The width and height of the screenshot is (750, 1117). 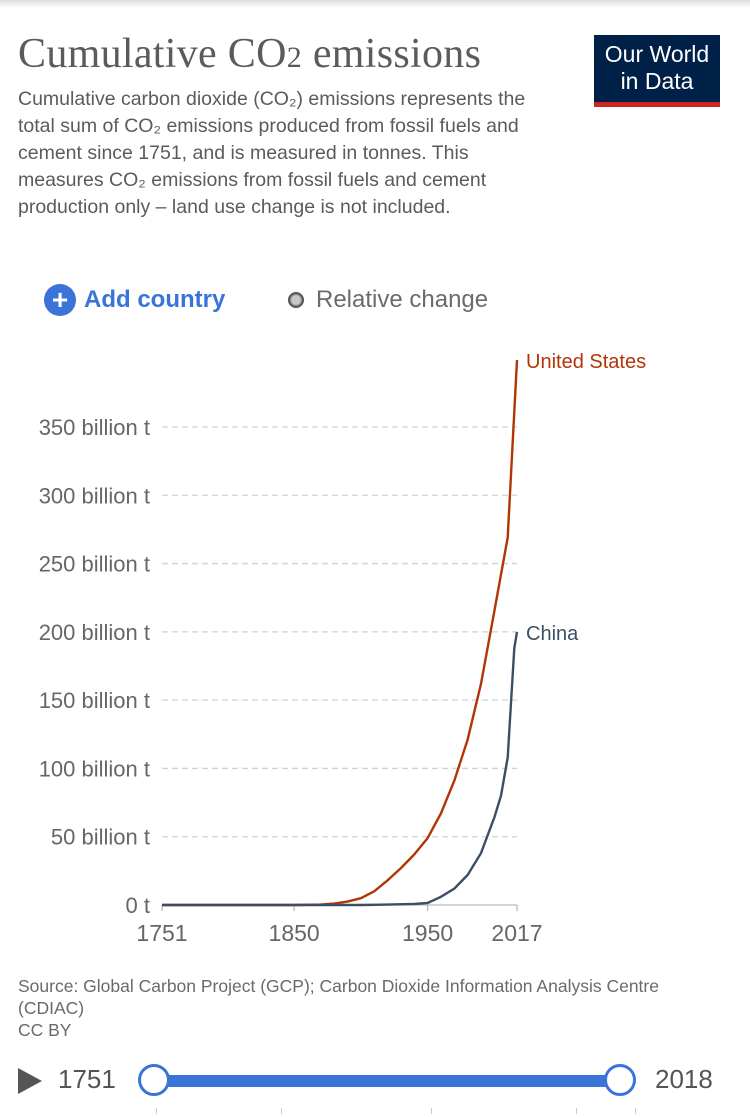 What do you see at coordinates (402, 299) in the screenshot?
I see `relative-change-label: Relative change` at bounding box center [402, 299].